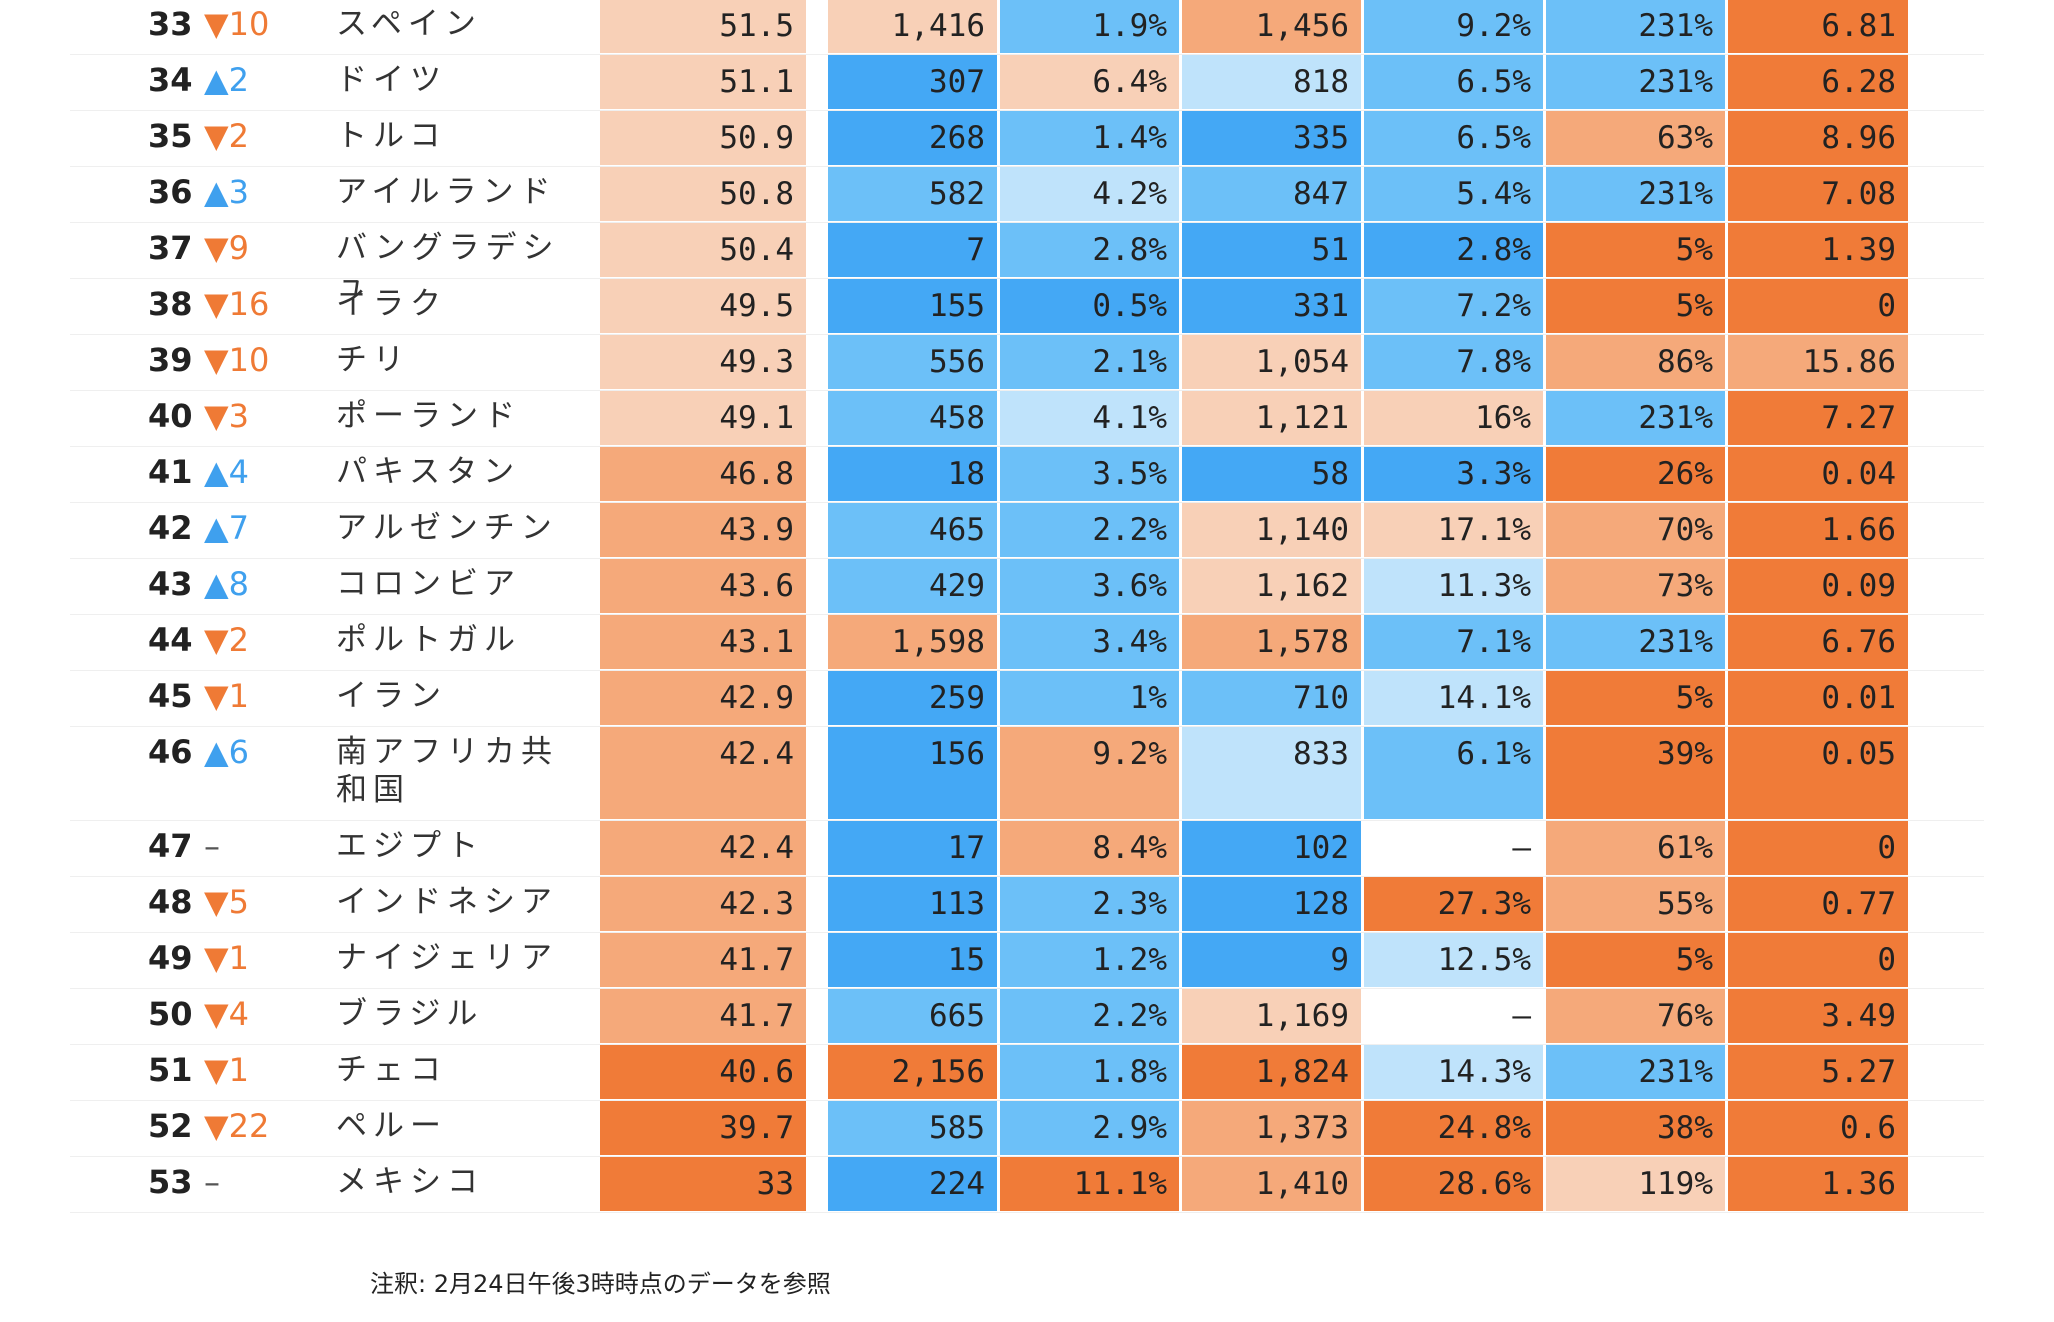 This screenshot has width=2054, height=1322. Describe the element at coordinates (703, 904) in the screenshot. I see `data-cell-col1: 42.3` at that location.